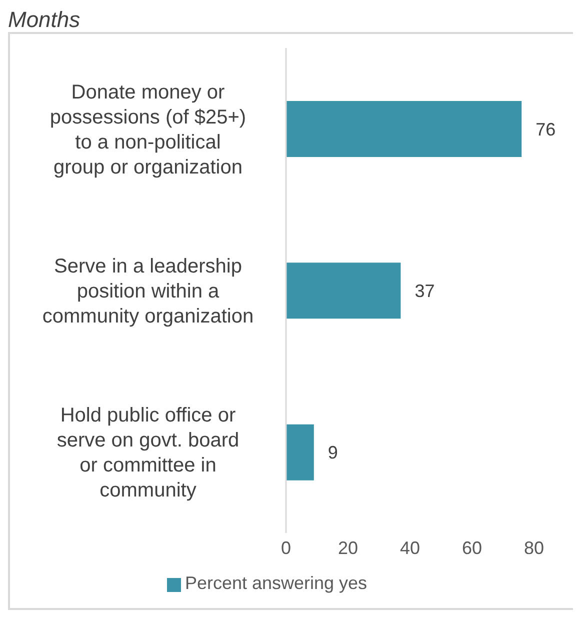  Describe the element at coordinates (534, 548) in the screenshot. I see `x-tick-label: 80` at that location.